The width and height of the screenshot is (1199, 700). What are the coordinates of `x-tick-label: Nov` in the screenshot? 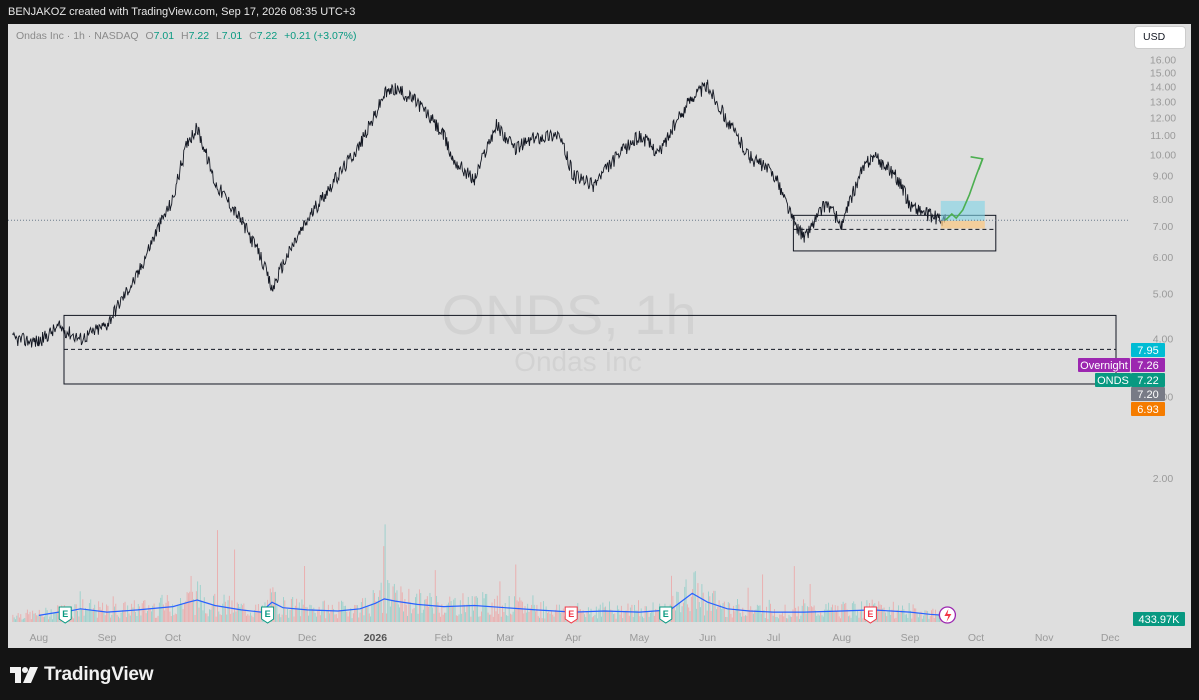 It's located at (1044, 638).